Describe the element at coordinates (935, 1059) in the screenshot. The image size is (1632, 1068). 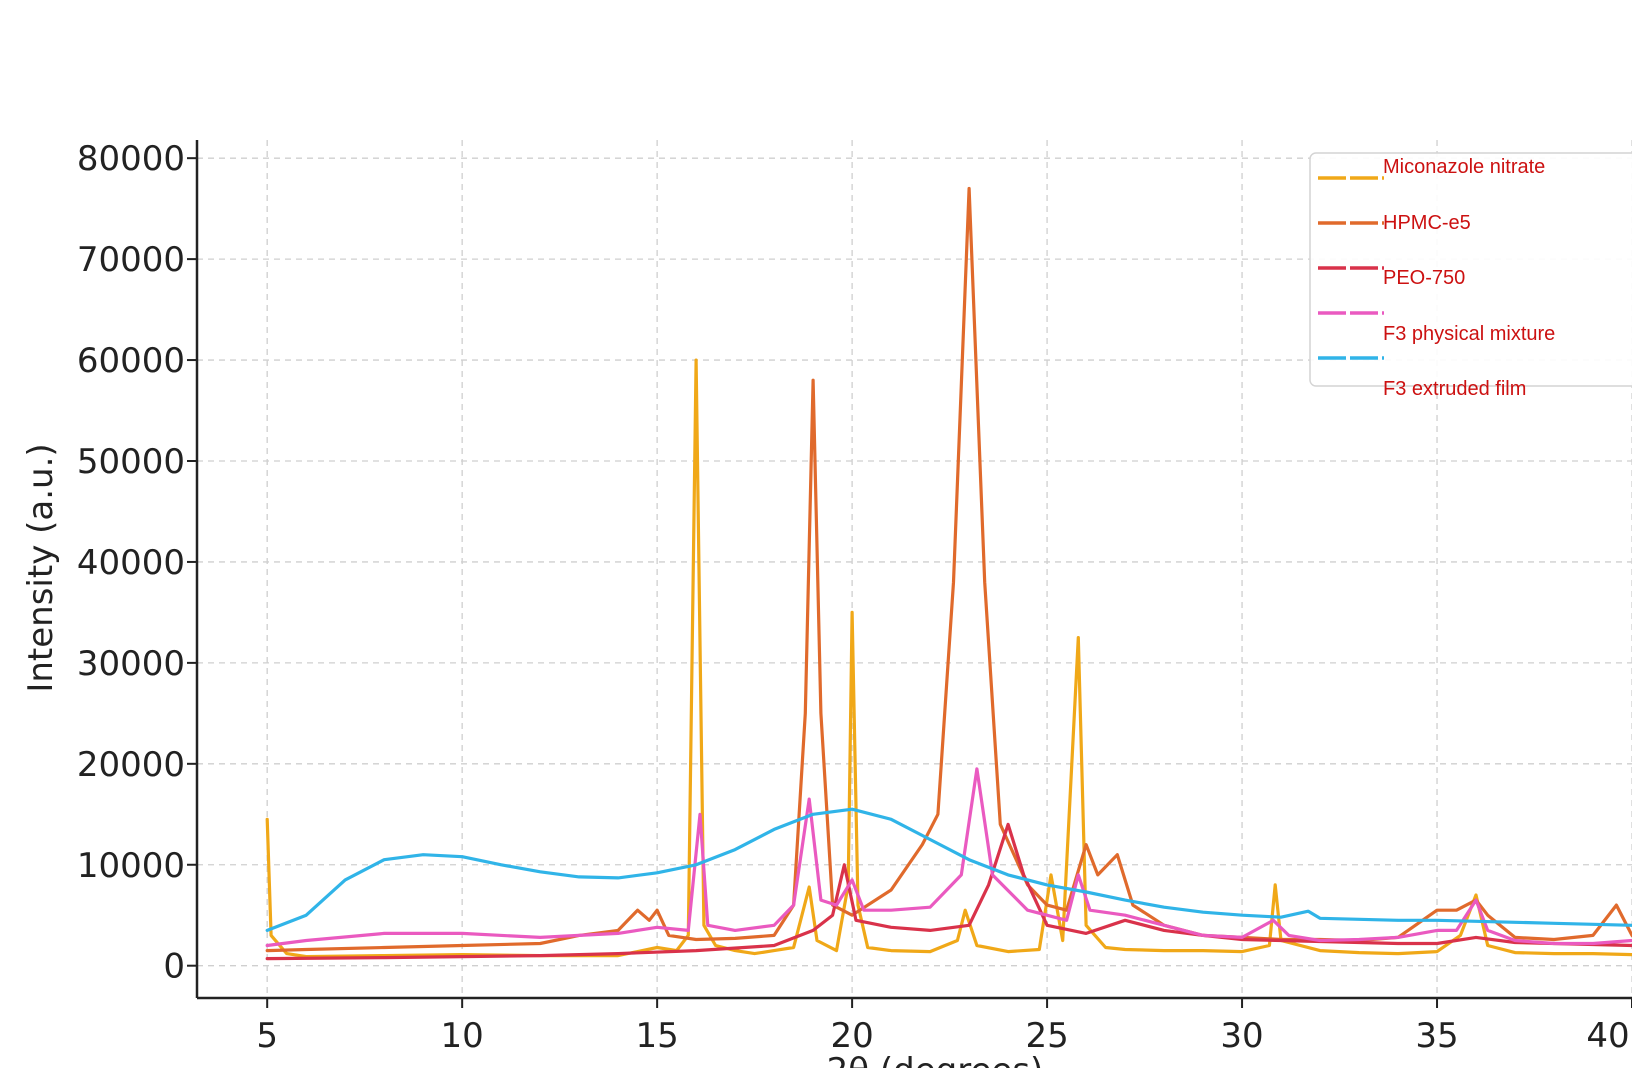
I see `x-axis-label: 2θ (degrees)` at that location.